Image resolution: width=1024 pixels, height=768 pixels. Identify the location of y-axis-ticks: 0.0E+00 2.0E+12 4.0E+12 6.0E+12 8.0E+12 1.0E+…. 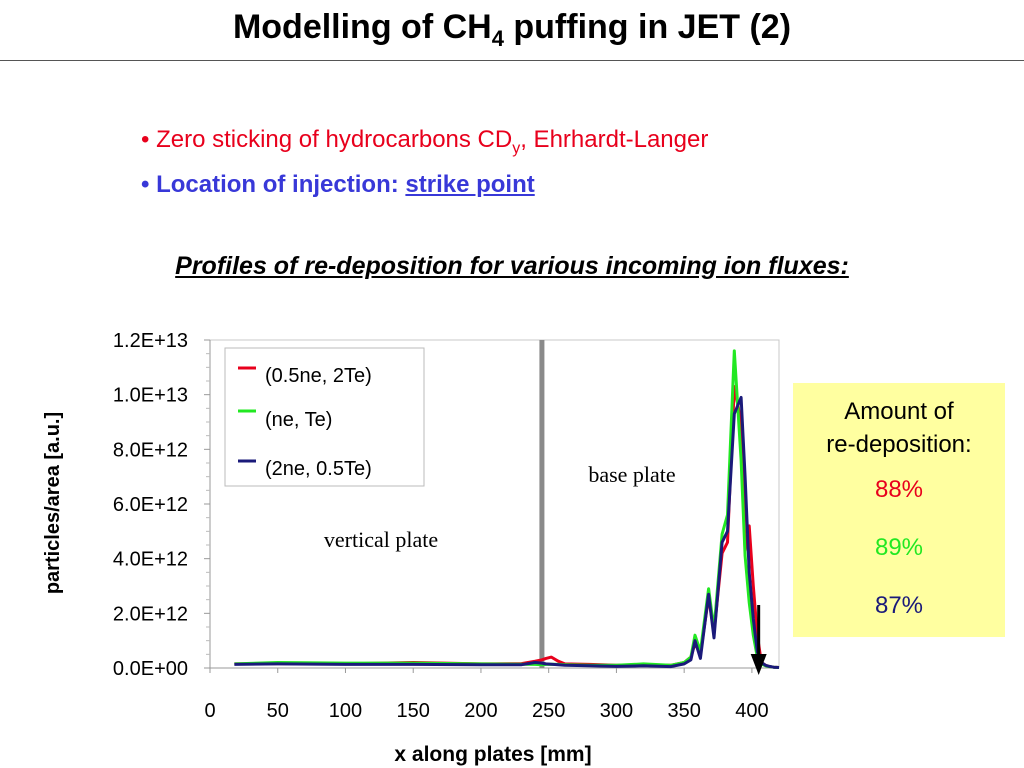
(161, 505).